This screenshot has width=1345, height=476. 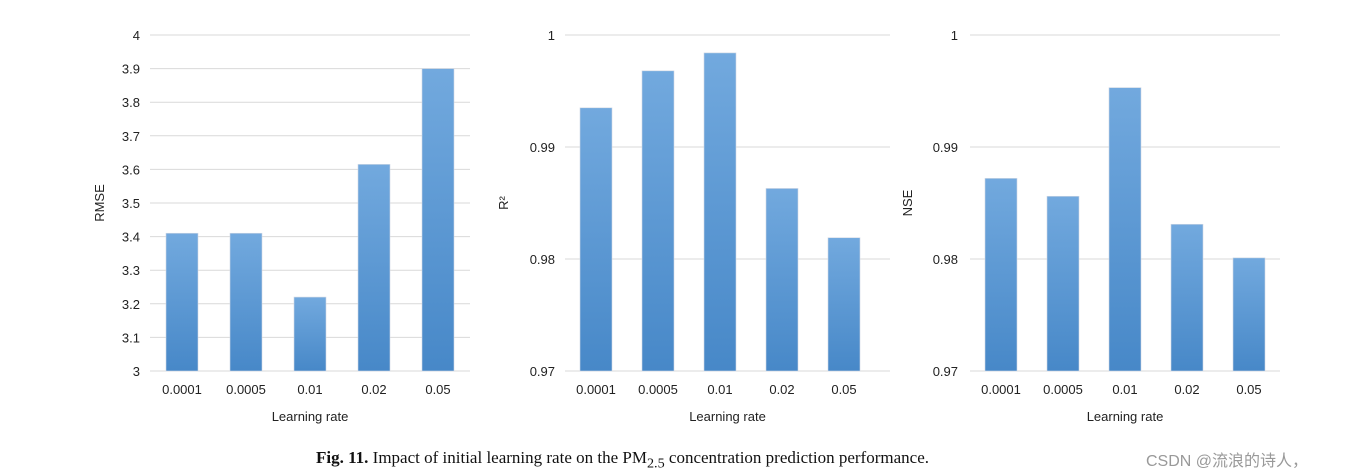 I want to click on y-tick-label: 3.7, so click(x=131, y=136).